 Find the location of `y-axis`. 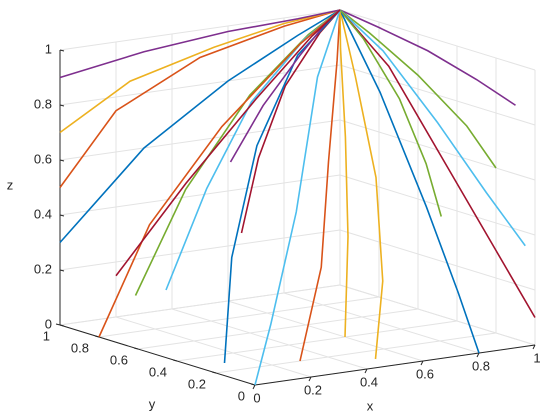

y-axis is located at coordinates (157, 355).